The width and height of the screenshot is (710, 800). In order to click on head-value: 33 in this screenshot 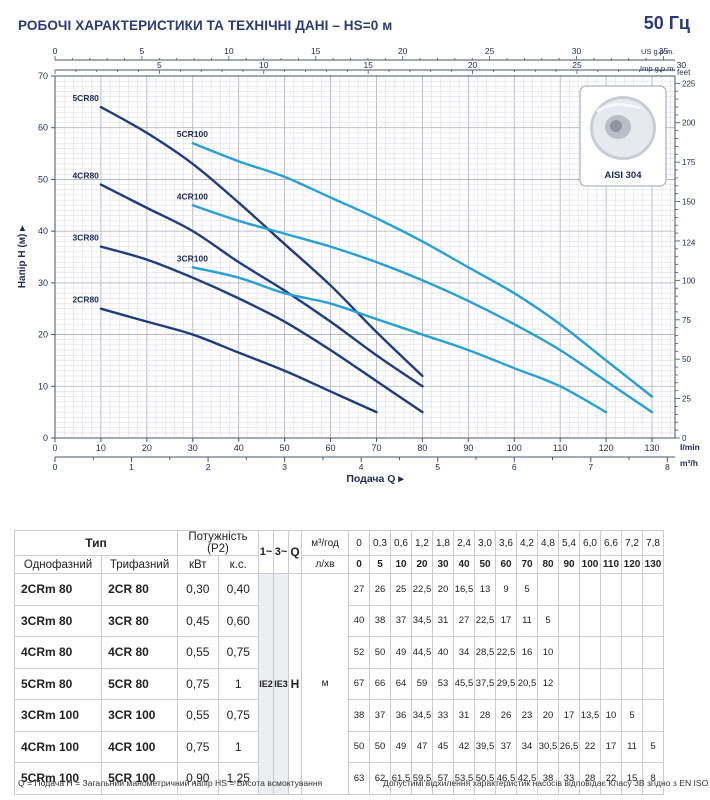, I will do `click(443, 715)`.